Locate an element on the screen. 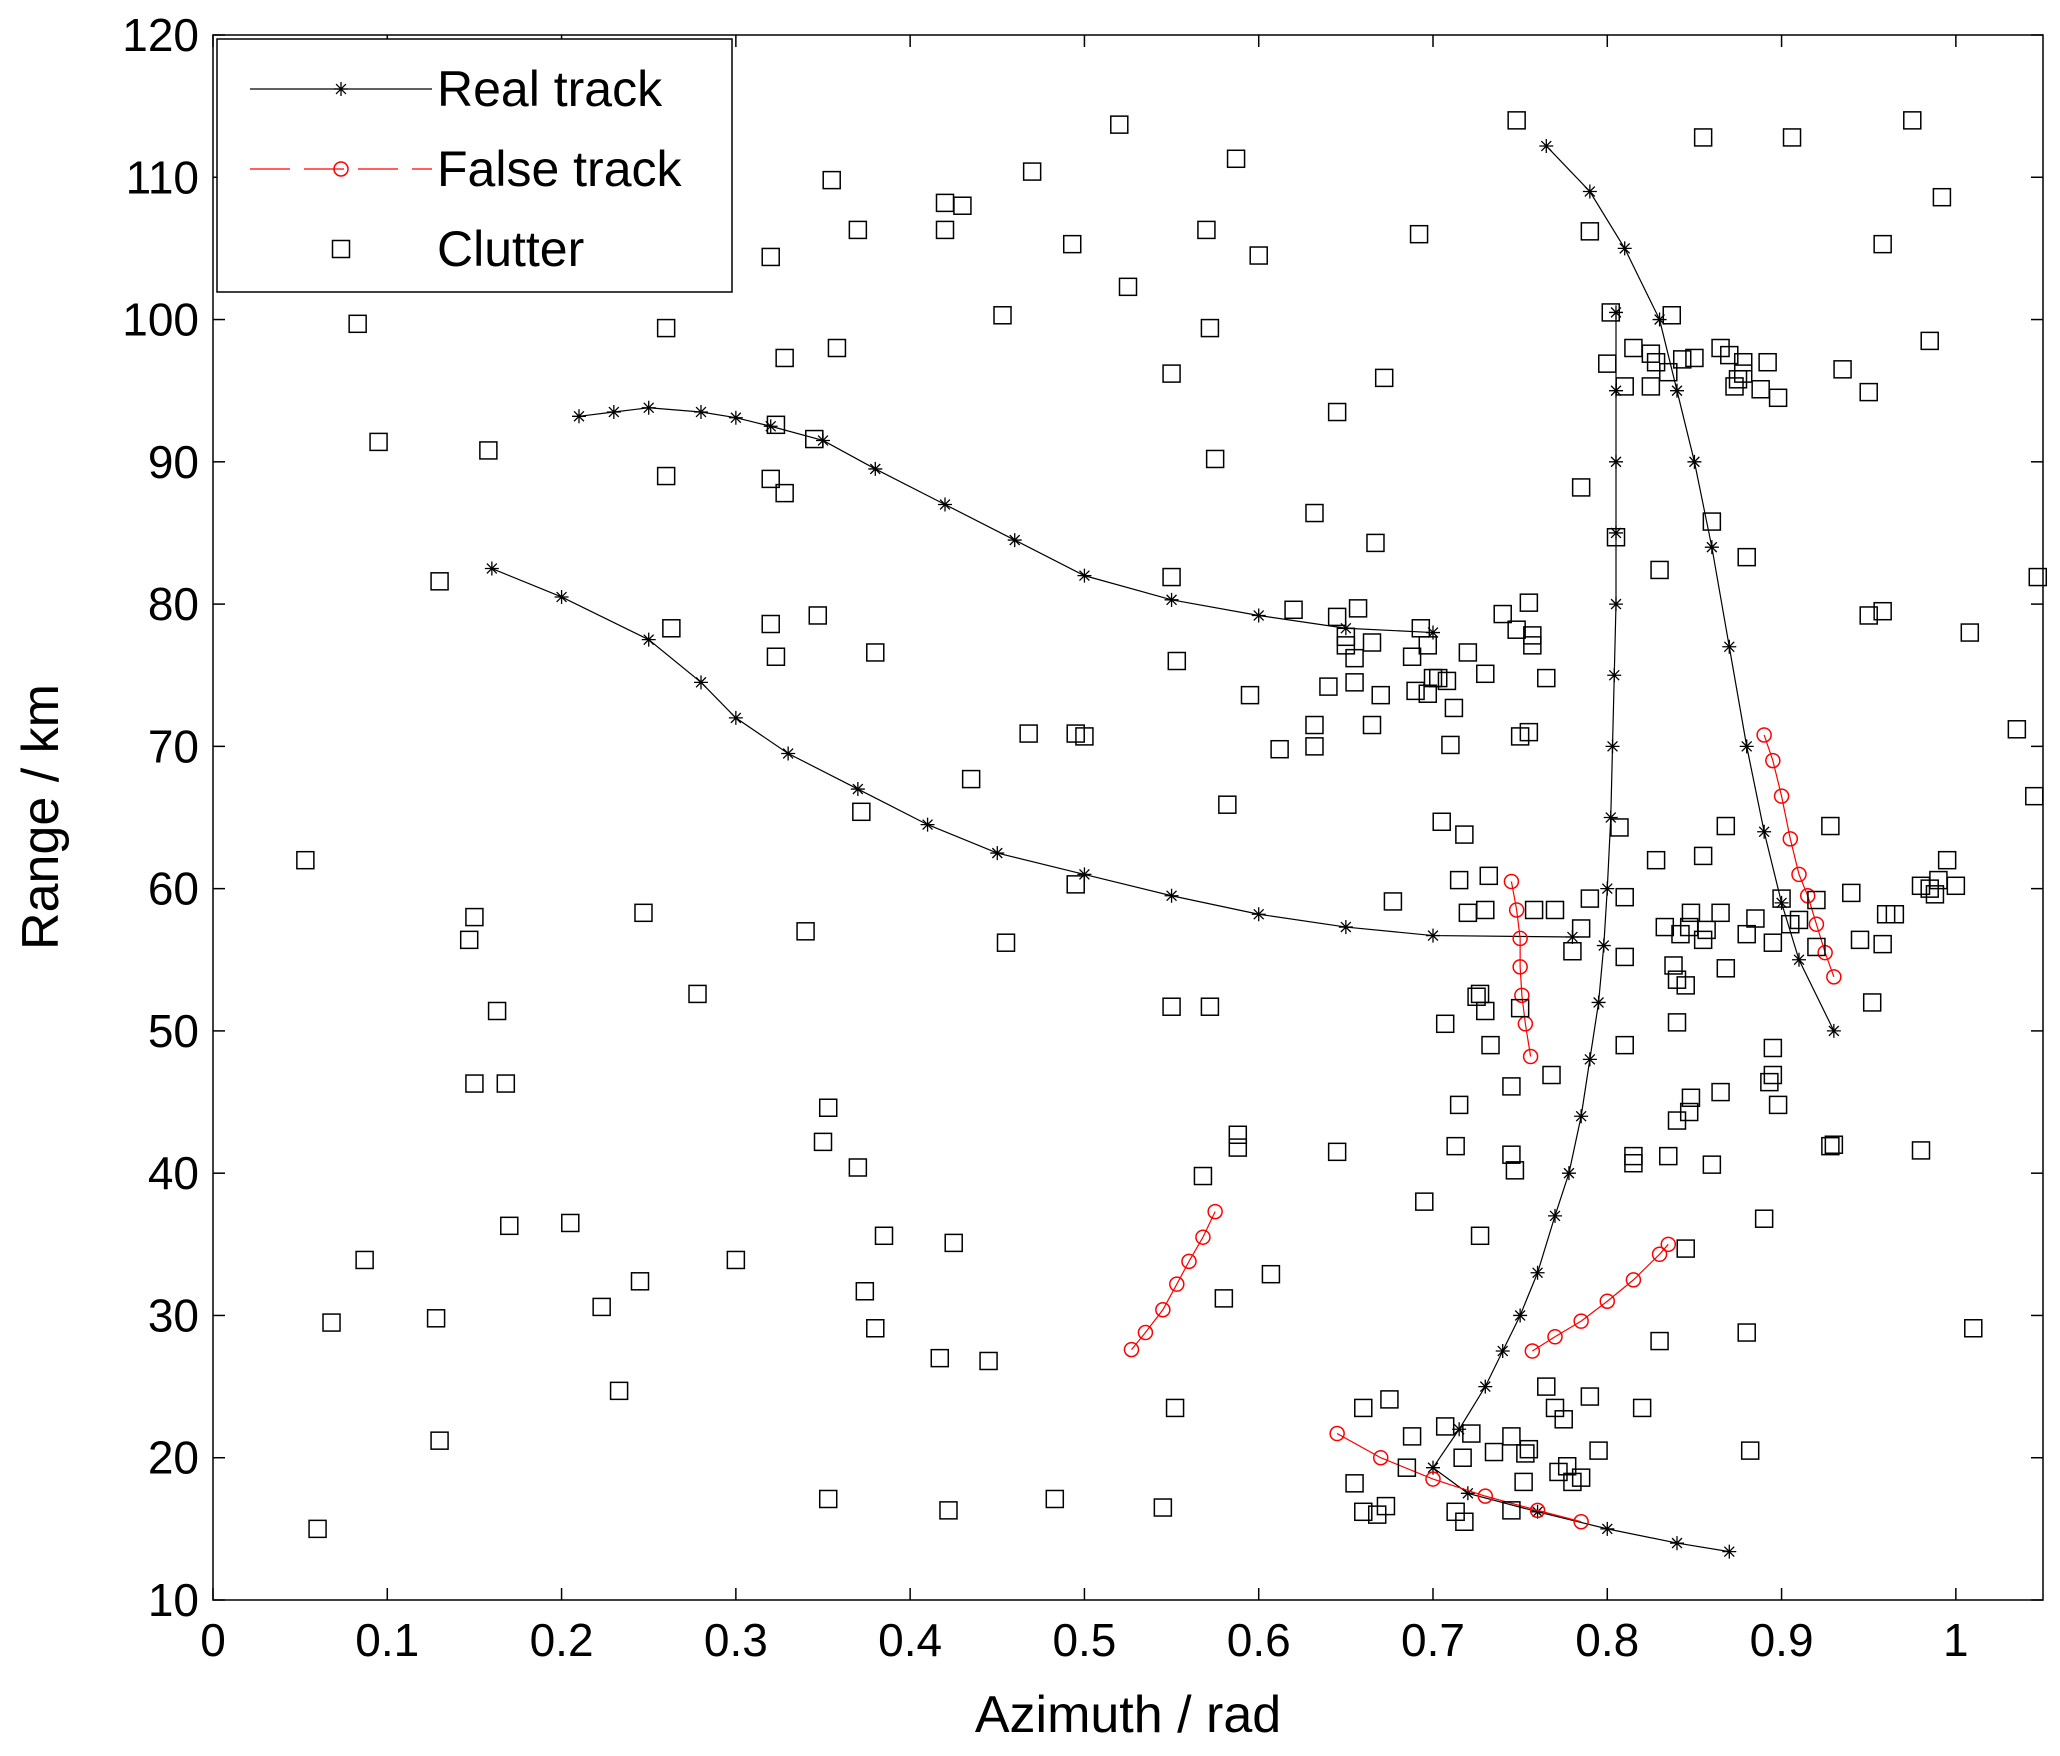  x-tick-label: 0.5 is located at coordinates (1084, 1640).